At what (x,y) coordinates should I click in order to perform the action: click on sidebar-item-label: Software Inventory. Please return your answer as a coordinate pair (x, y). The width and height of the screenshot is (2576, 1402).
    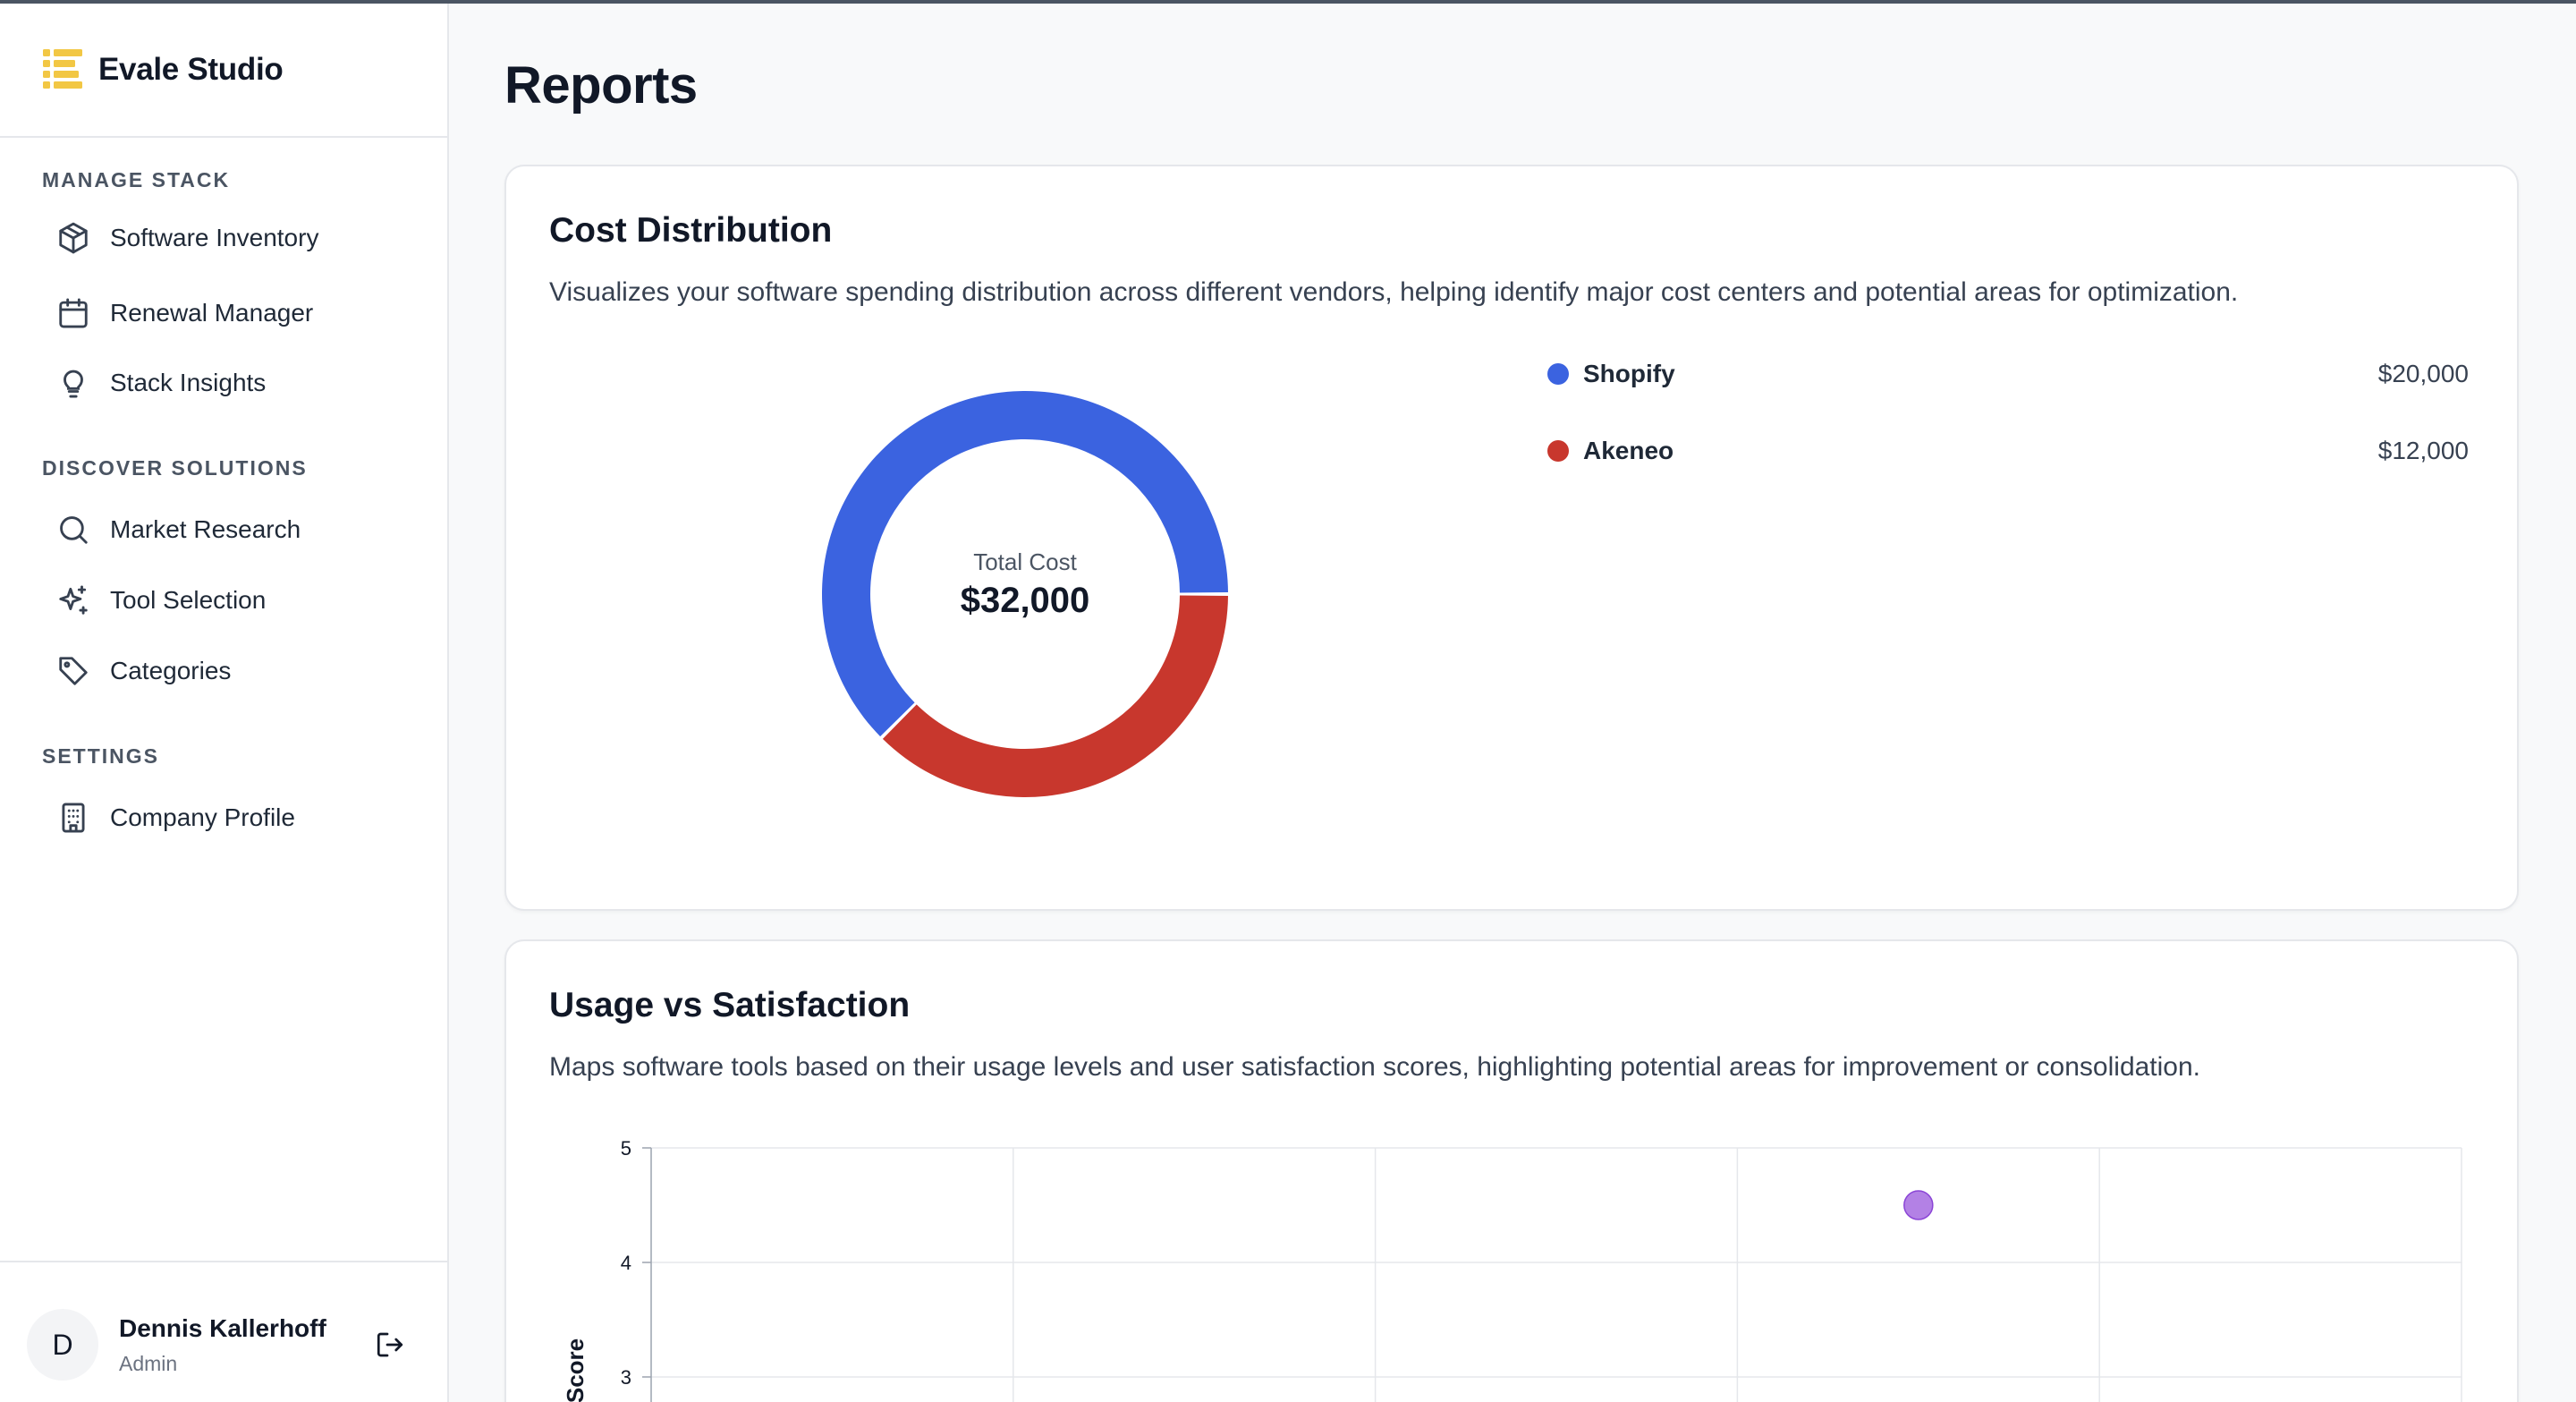
    Looking at the image, I should click on (214, 237).